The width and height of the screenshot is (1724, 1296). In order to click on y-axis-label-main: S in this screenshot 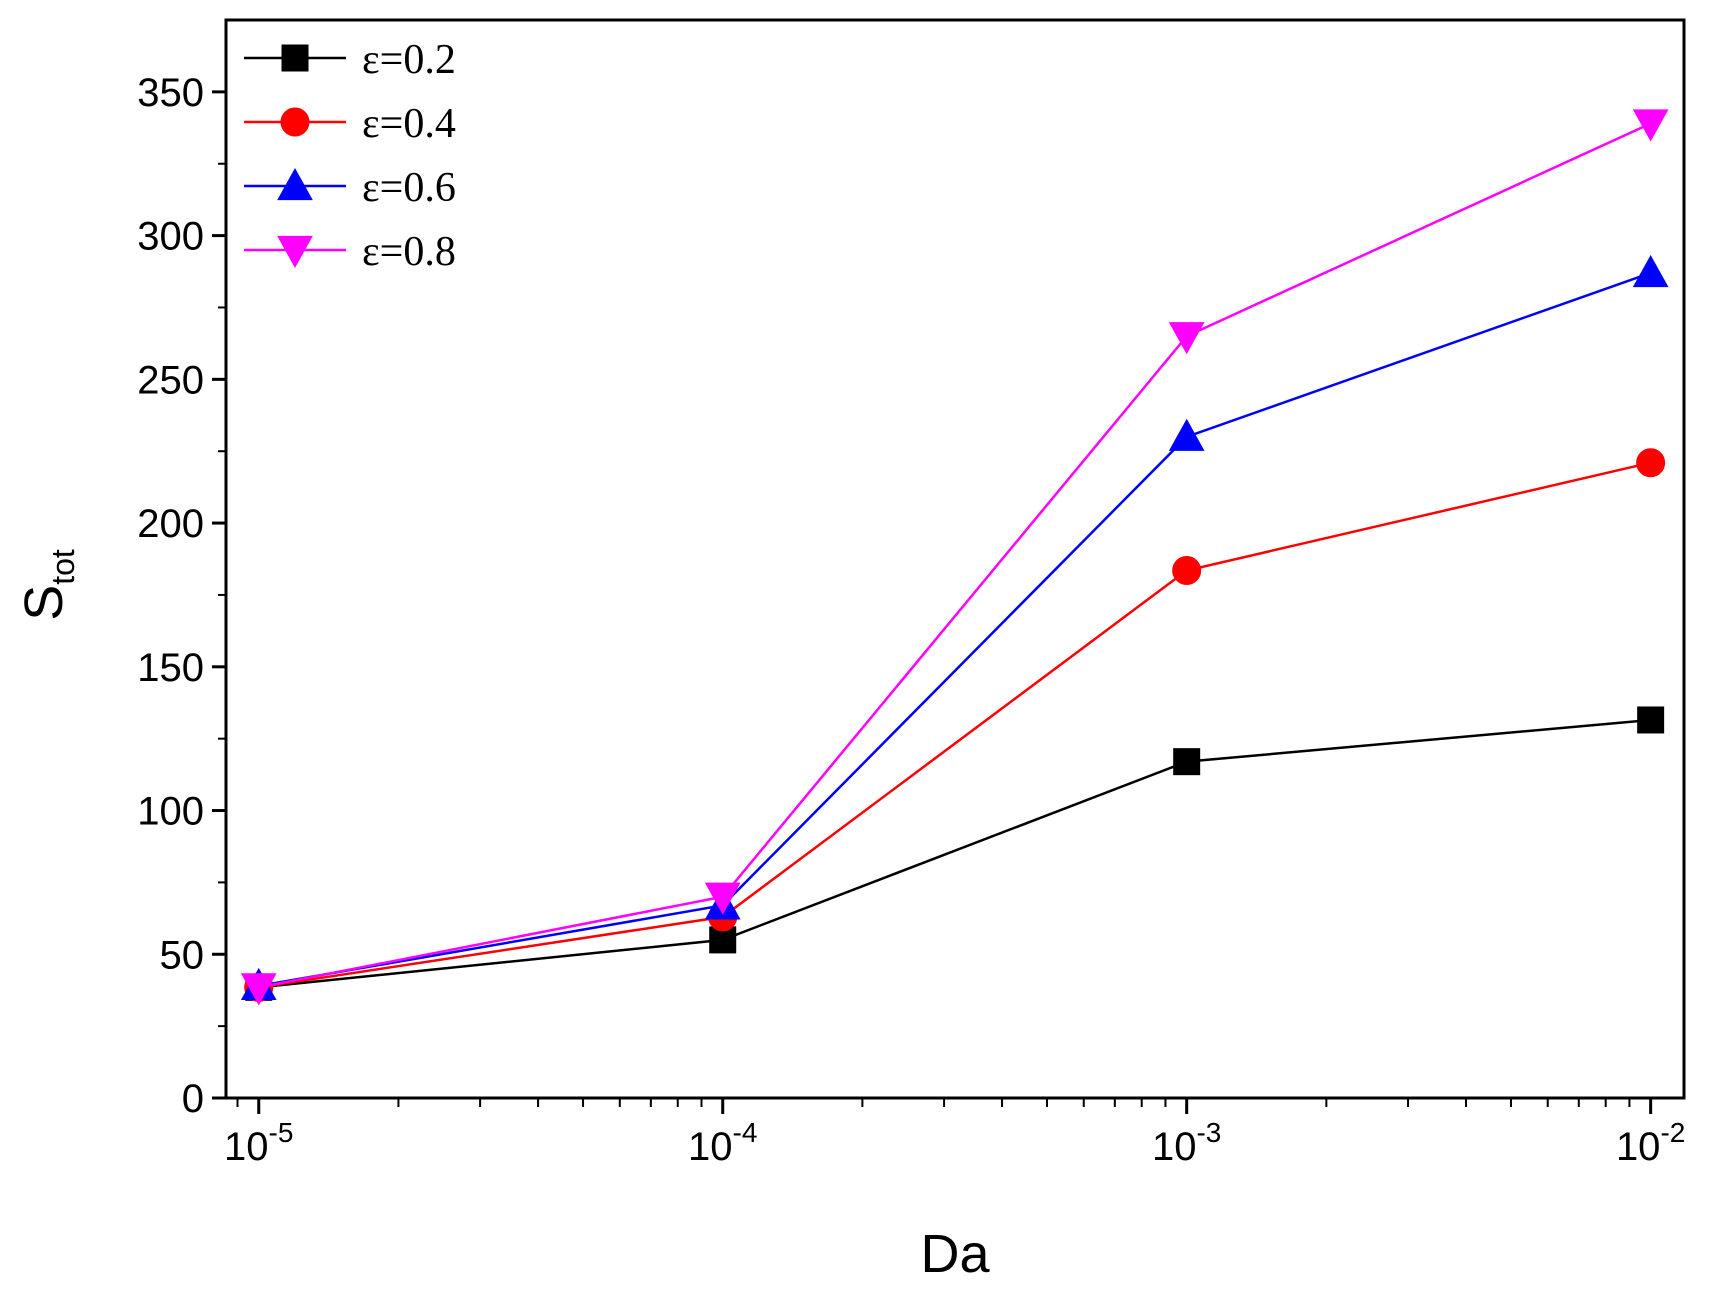, I will do `click(44, 603)`.